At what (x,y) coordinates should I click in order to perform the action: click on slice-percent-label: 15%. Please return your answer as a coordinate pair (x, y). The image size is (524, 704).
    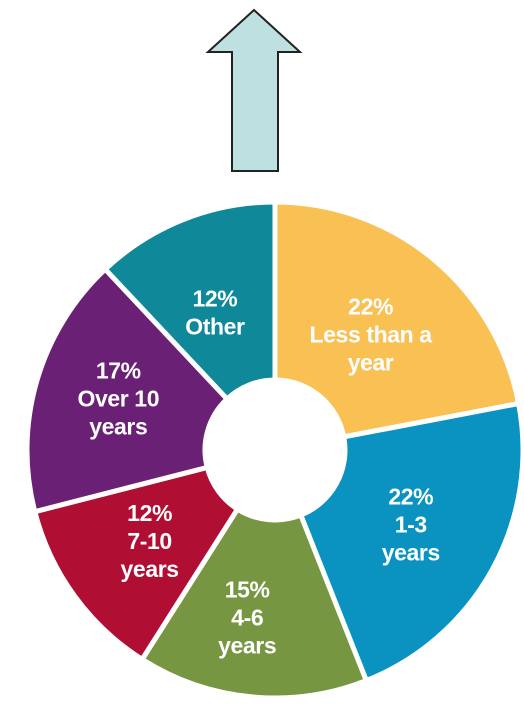
    Looking at the image, I should click on (247, 590).